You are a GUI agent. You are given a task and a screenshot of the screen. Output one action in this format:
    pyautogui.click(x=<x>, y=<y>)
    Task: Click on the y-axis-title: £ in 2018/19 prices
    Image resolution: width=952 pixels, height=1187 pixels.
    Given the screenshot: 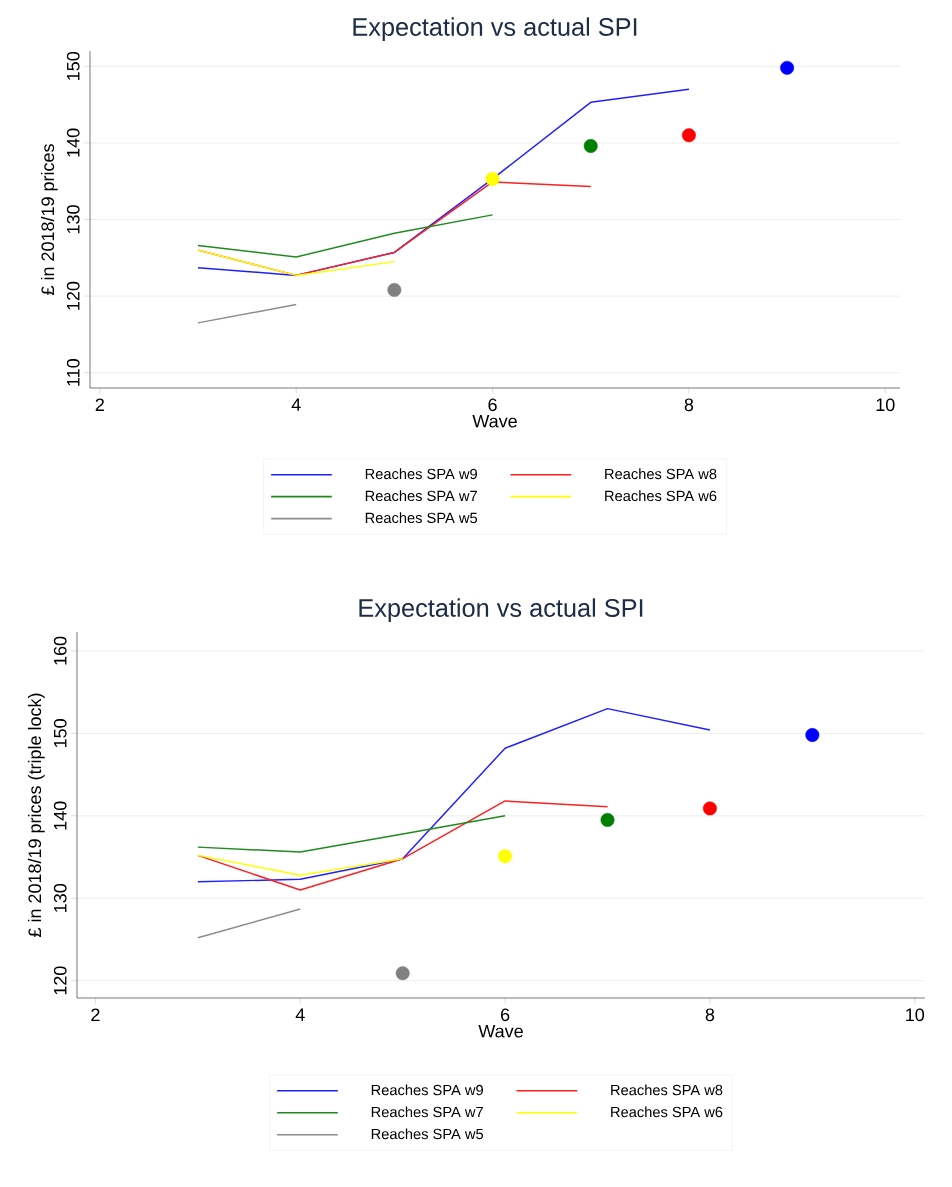 What is the action you would take?
    pyautogui.click(x=49, y=220)
    